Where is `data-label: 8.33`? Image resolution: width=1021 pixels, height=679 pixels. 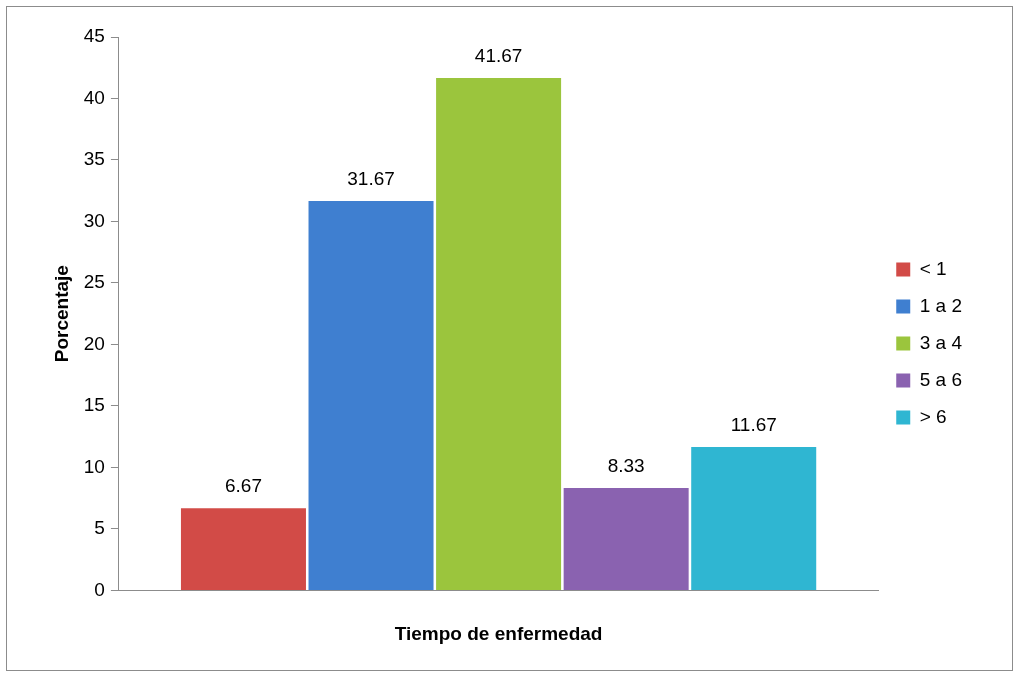 data-label: 8.33 is located at coordinates (626, 465).